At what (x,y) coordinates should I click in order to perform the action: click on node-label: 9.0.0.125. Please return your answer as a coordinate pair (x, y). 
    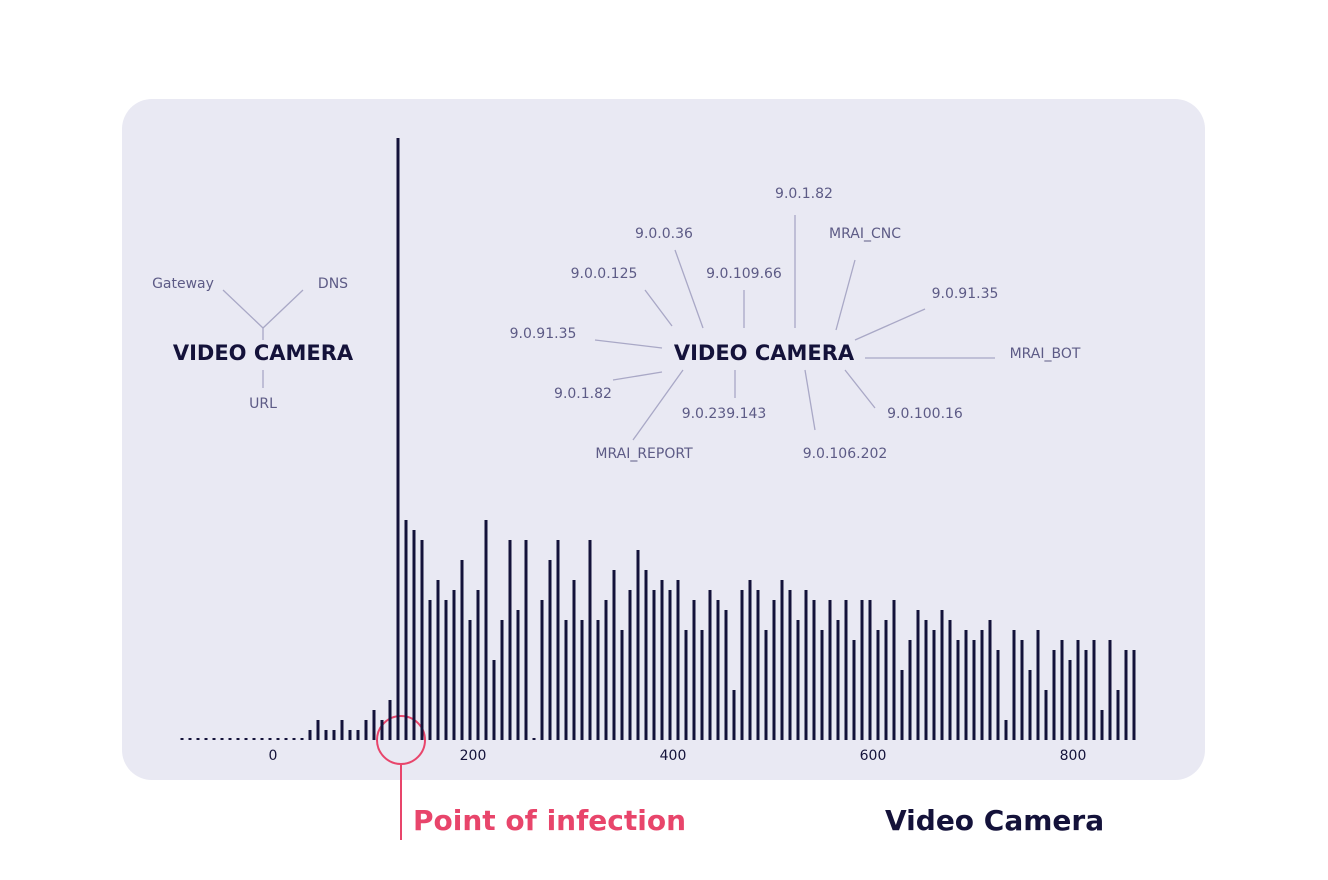
    Looking at the image, I should click on (604, 274).